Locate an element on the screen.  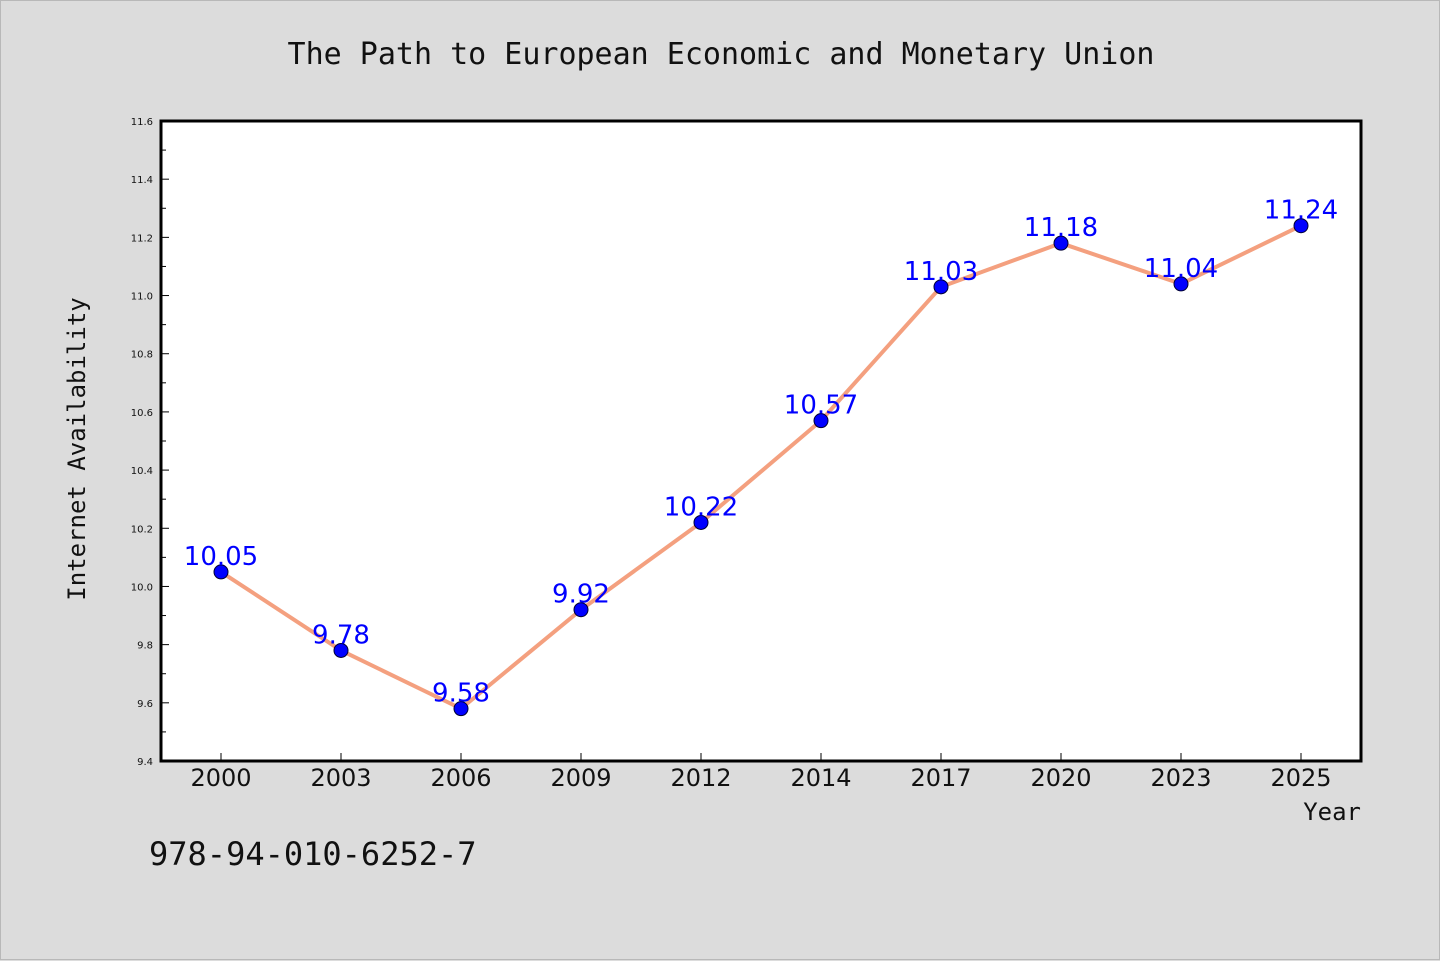
x-tick-label: 2014 is located at coordinates (820, 778).